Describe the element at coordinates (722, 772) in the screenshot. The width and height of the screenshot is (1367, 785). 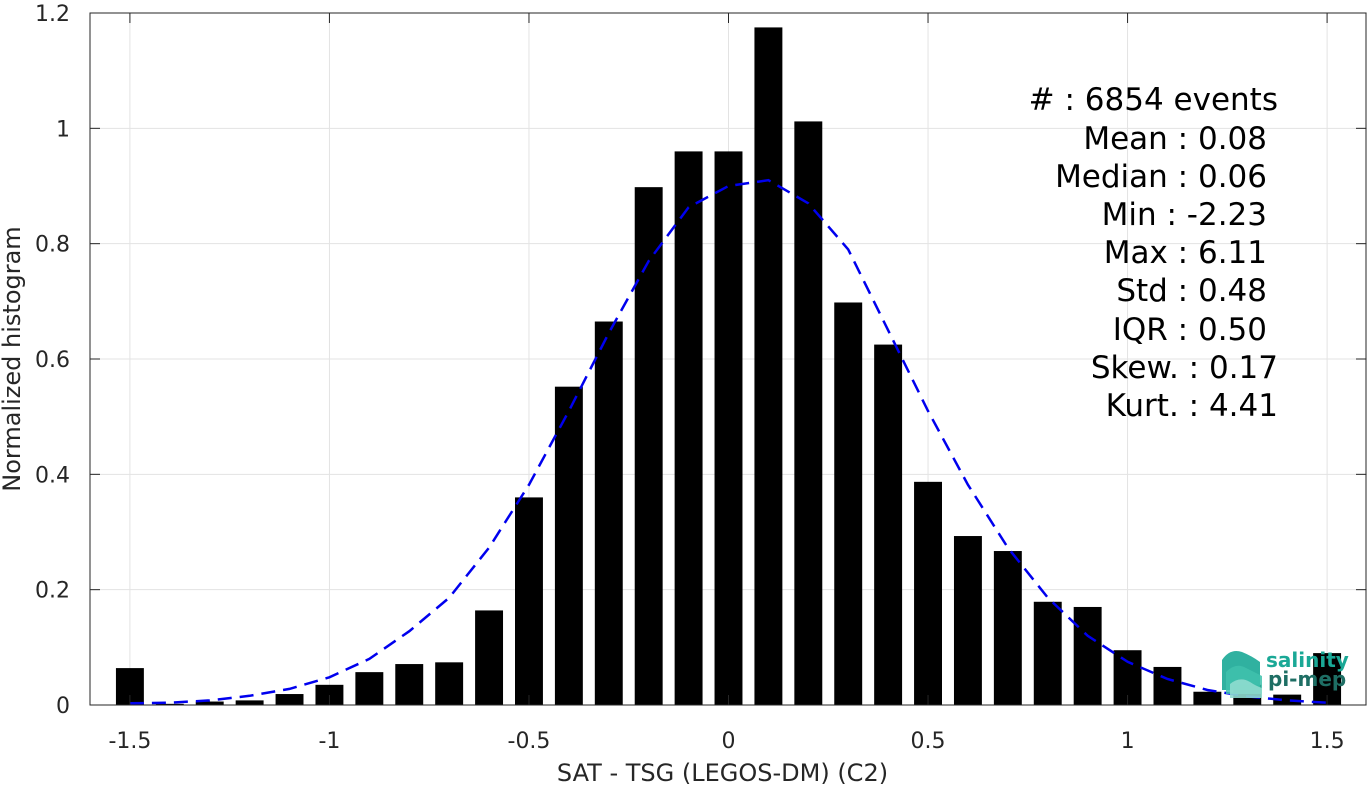
I see `x-axis-label: SAT - TSG (LEGOS-DM) (C2)` at that location.